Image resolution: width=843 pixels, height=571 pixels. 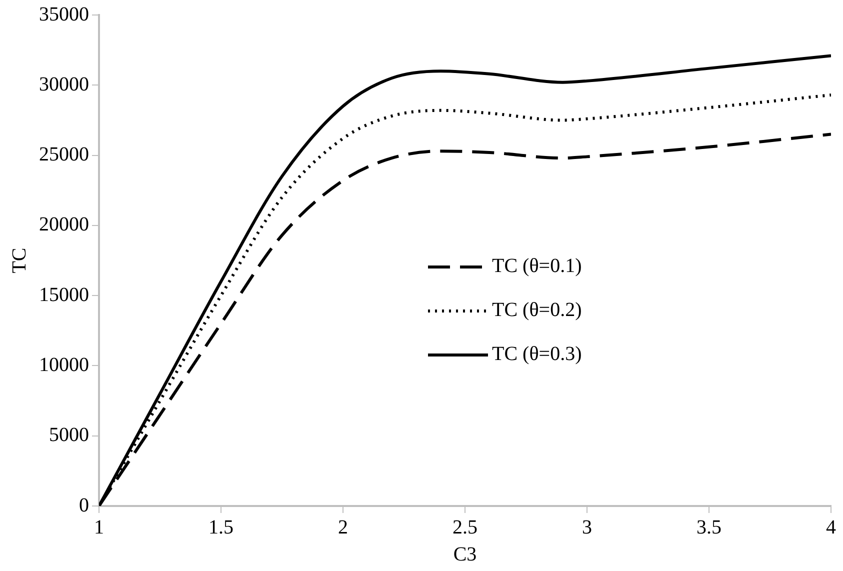 What do you see at coordinates (19, 261) in the screenshot?
I see `y-axis-title: TC` at bounding box center [19, 261].